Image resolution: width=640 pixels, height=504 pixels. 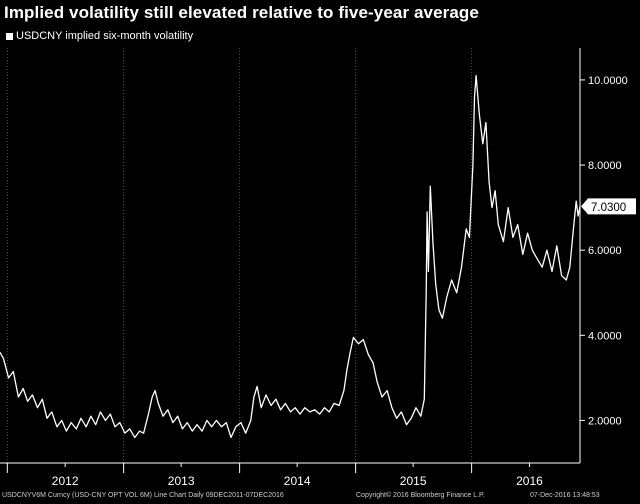 What do you see at coordinates (420, 495) in the screenshot?
I see `footer-copyright: Copyright© 2016 Bloomberg Finance L.P.` at bounding box center [420, 495].